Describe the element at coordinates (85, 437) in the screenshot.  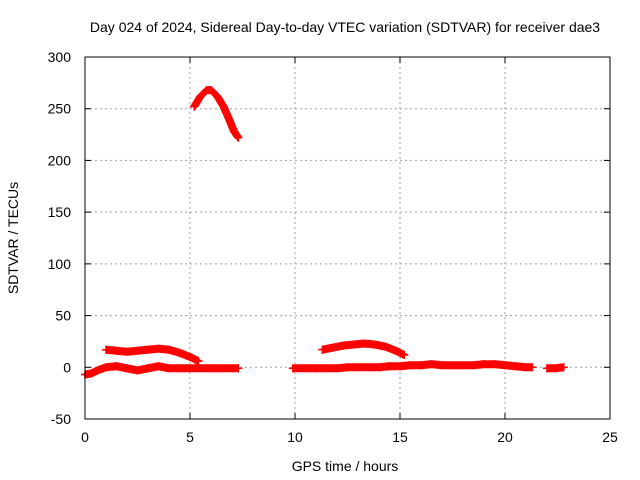
I see `x-tick-label: 0` at that location.